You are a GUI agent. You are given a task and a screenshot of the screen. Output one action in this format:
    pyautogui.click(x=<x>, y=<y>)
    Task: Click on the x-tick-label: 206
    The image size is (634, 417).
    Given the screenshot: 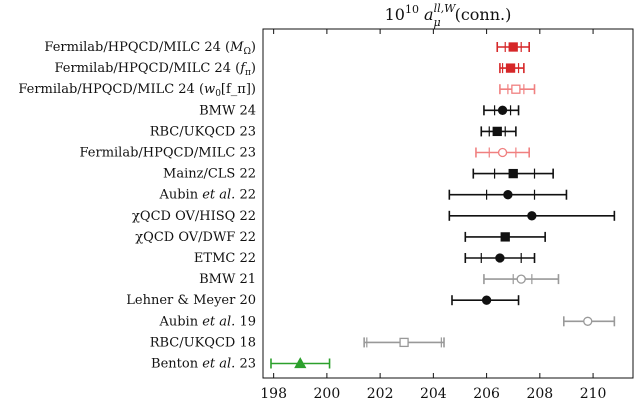 What is the action you would take?
    pyautogui.click(x=486, y=394)
    